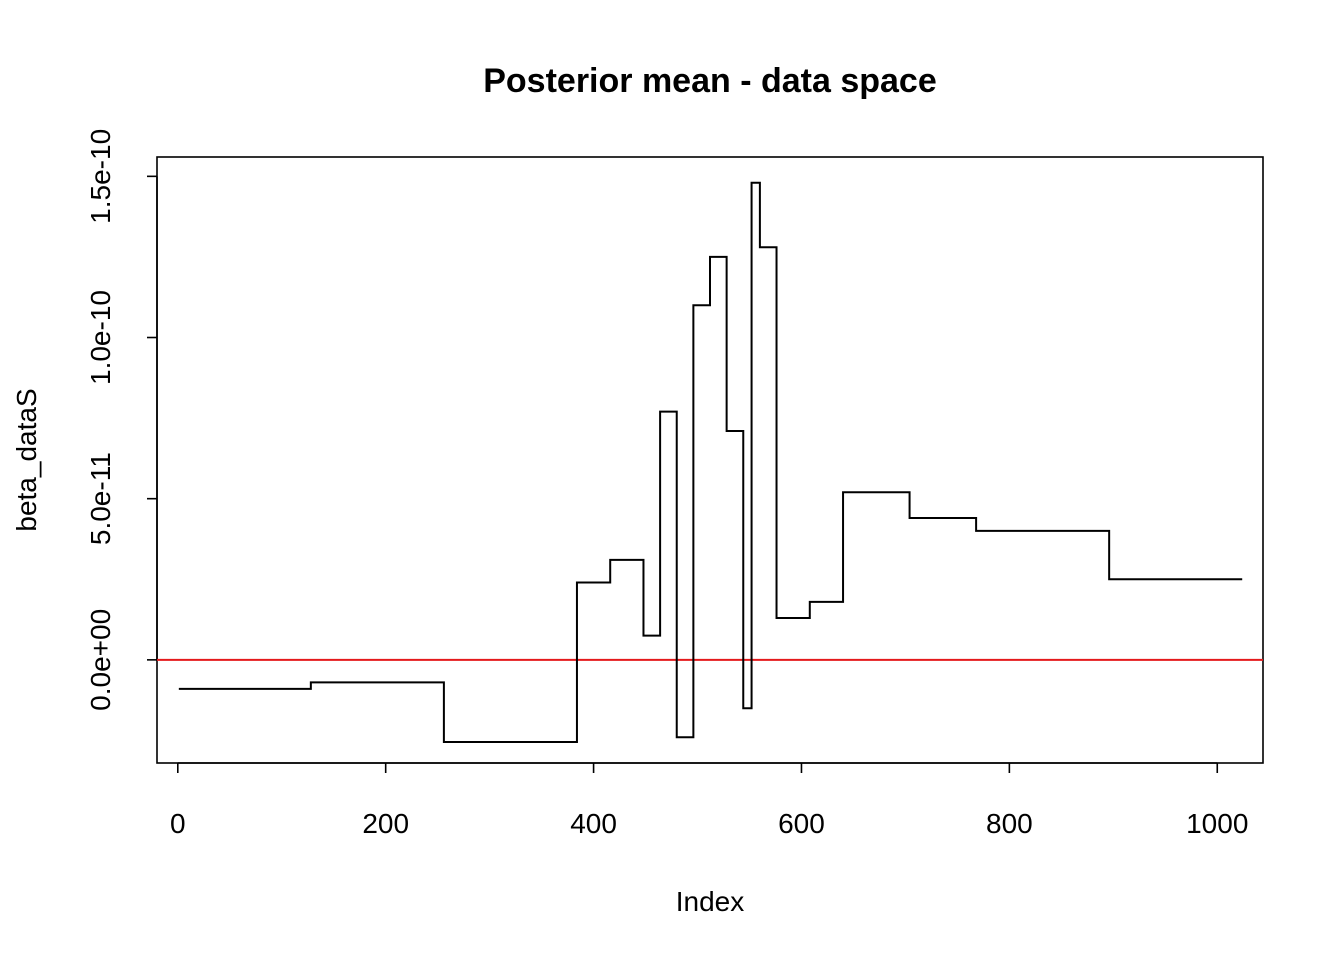 The width and height of the screenshot is (1344, 960). Describe the element at coordinates (1217, 823) in the screenshot. I see `x-tick-label: 1000` at that location.